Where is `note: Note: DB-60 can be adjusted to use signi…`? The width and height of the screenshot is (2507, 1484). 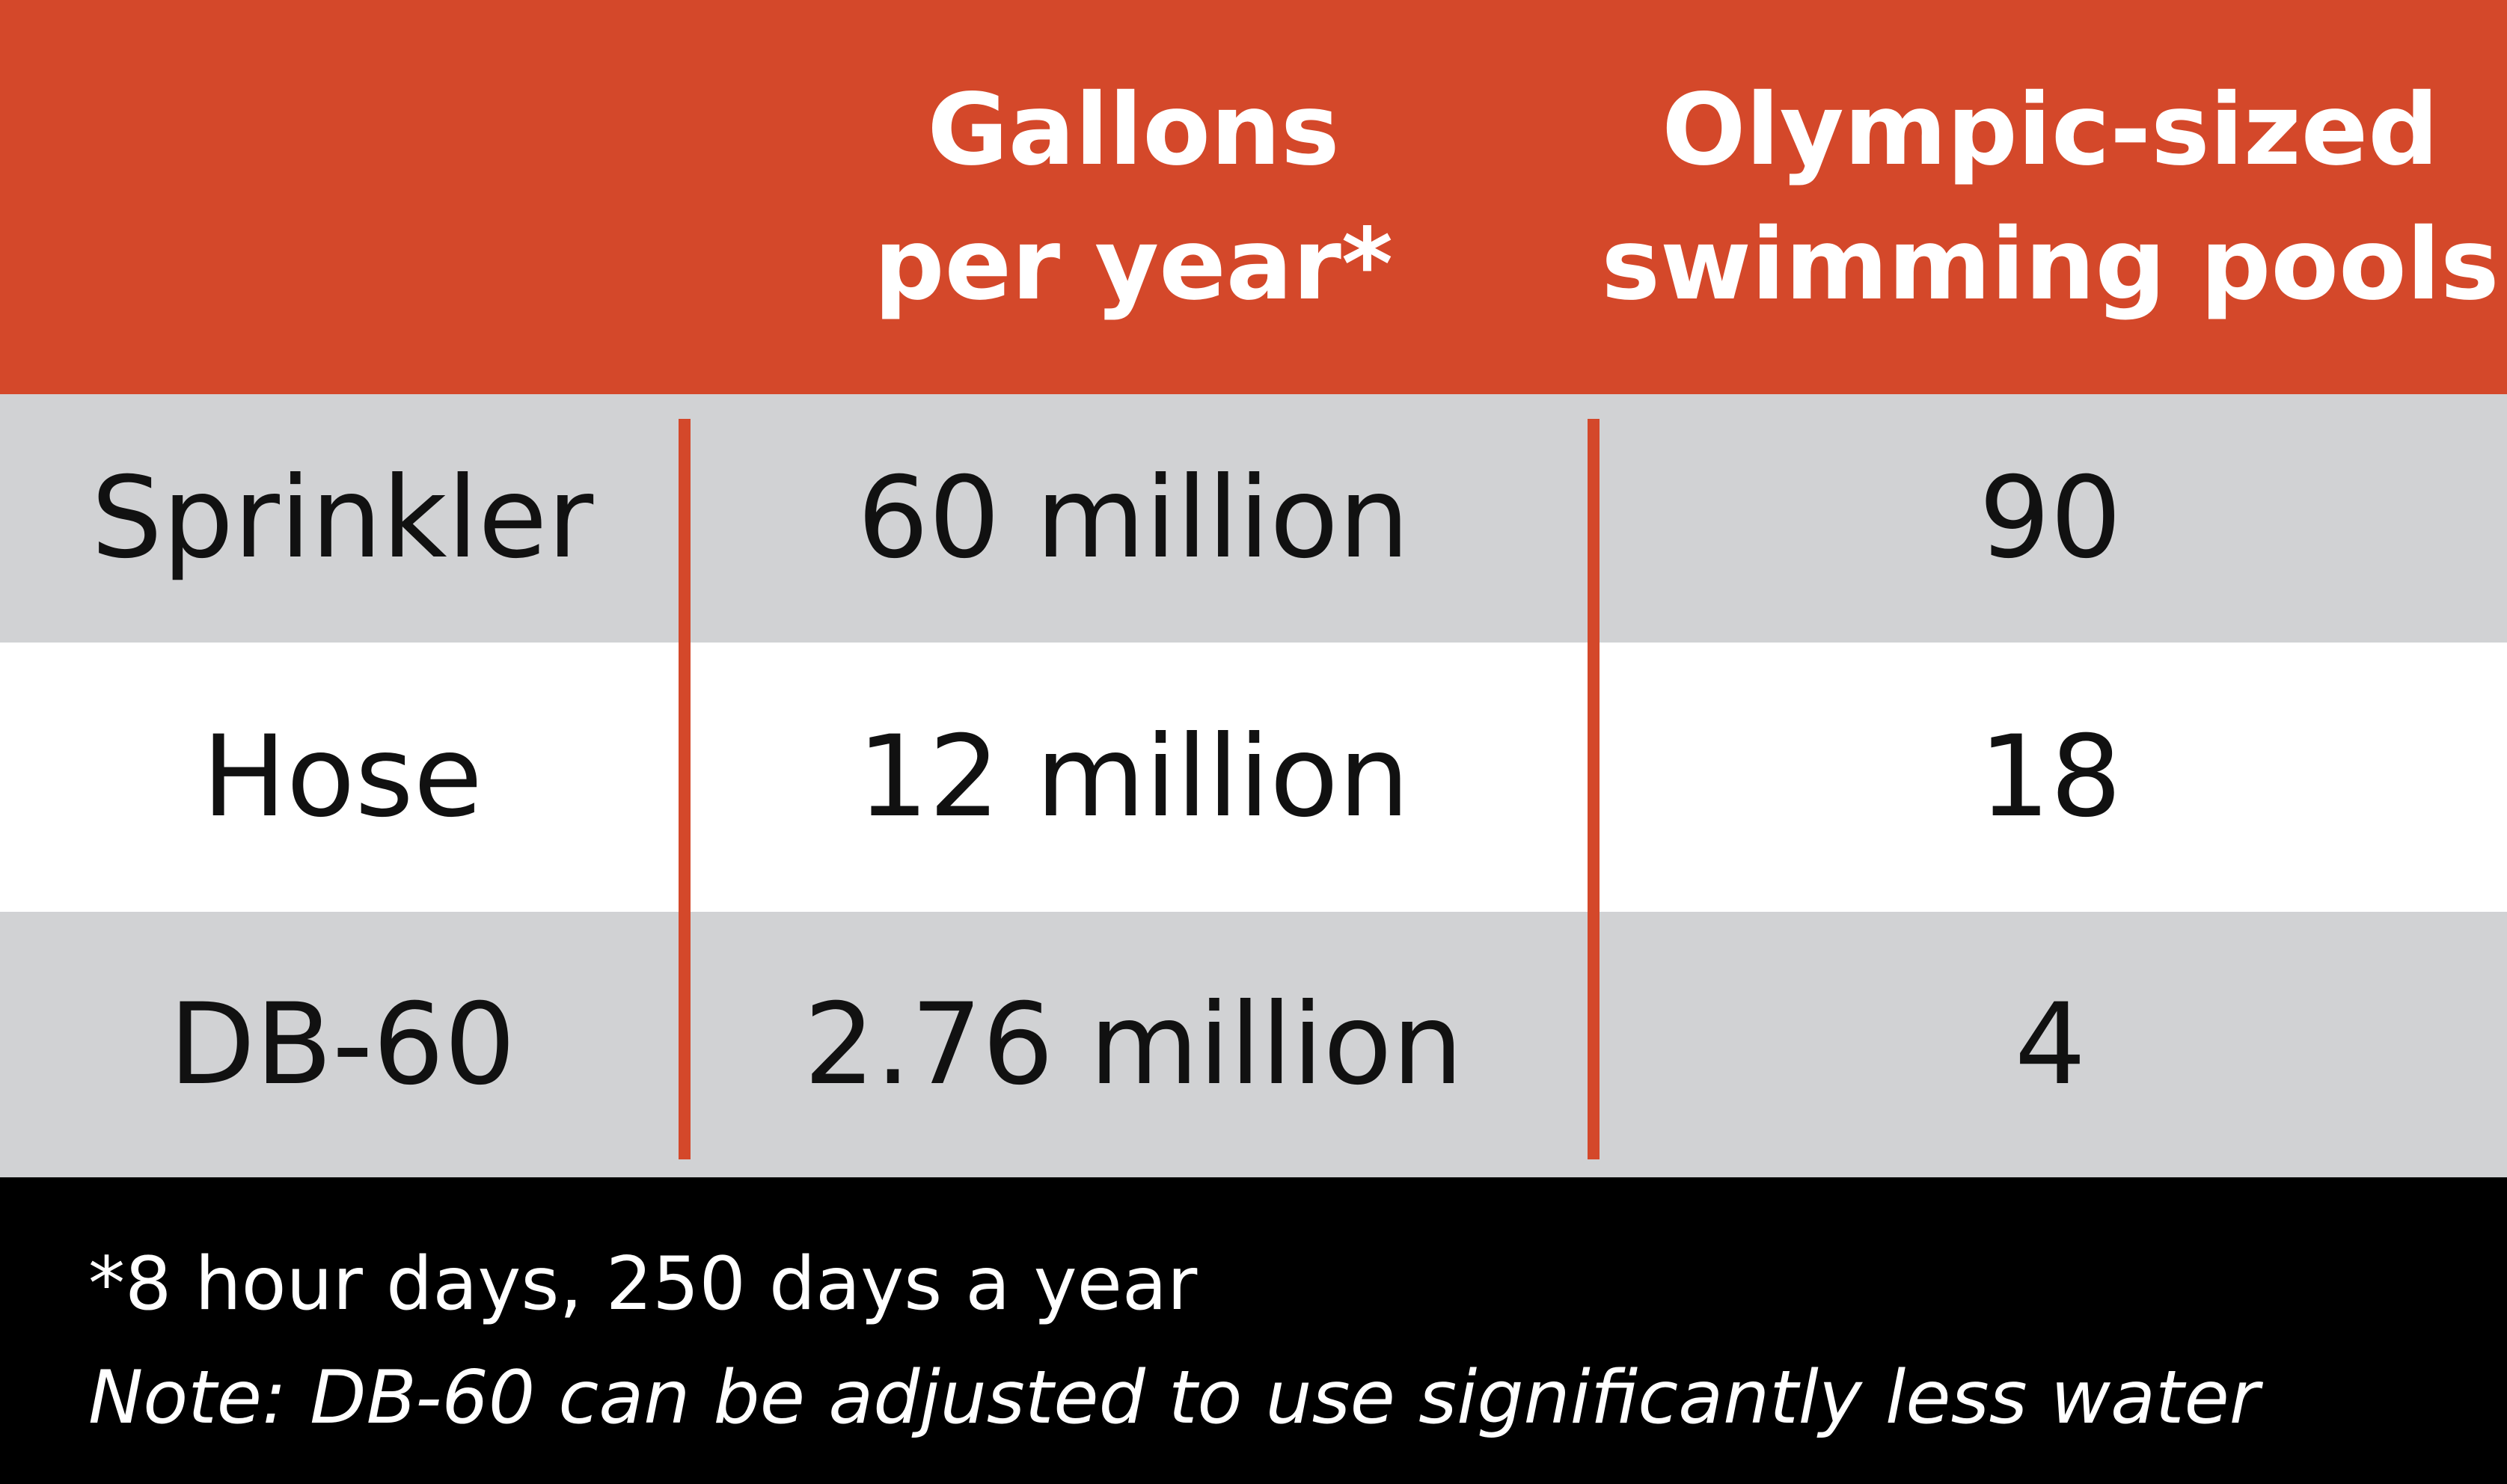
note: Note: DB-60 can be adjusted to use signi… is located at coordinates (1174, 1398).